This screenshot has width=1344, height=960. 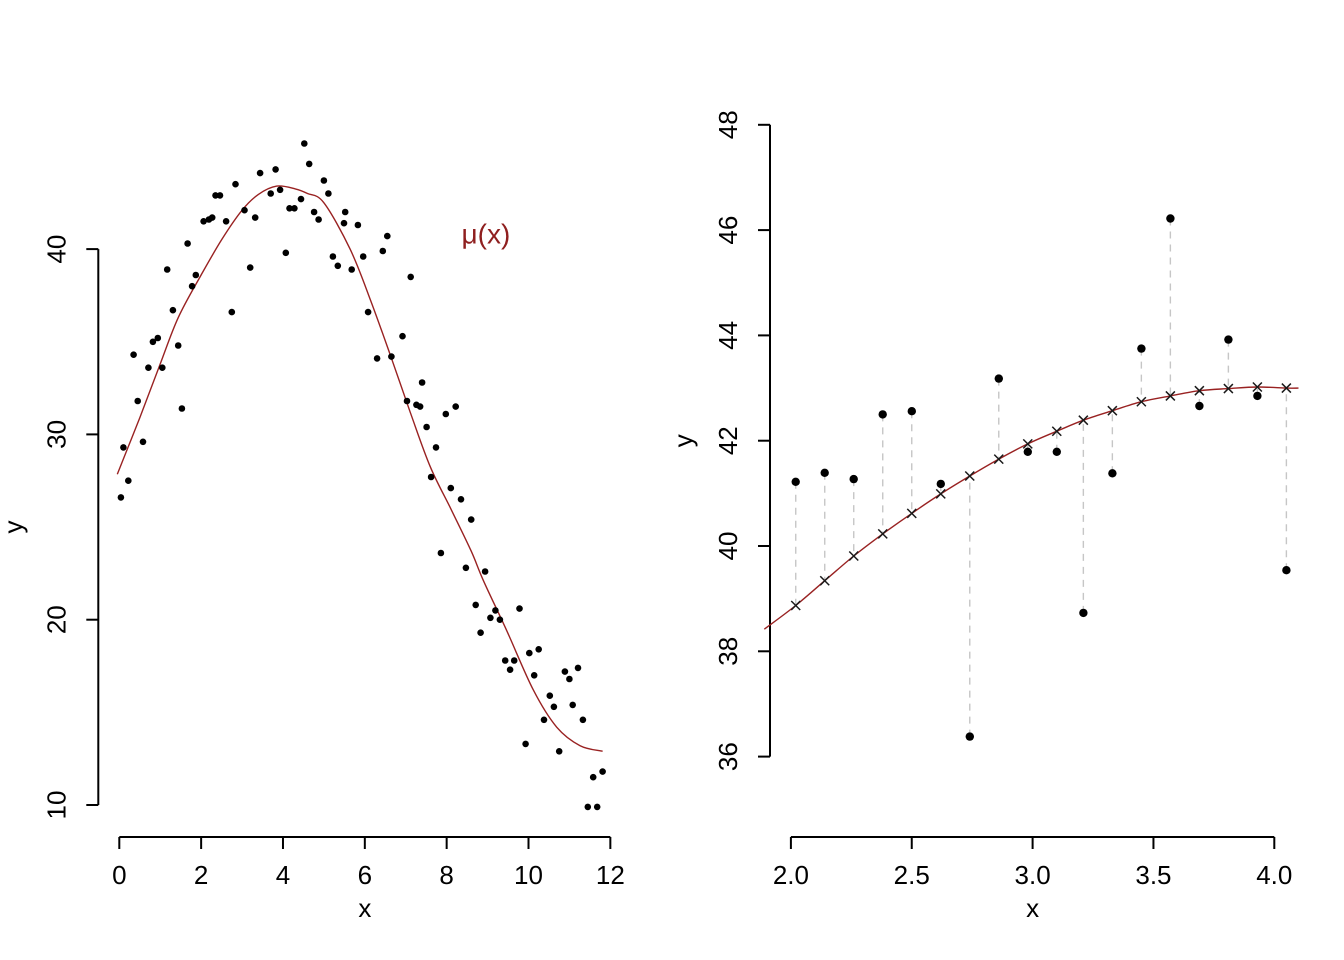 I want to click on left-y-tick-label: 20, so click(x=56, y=619).